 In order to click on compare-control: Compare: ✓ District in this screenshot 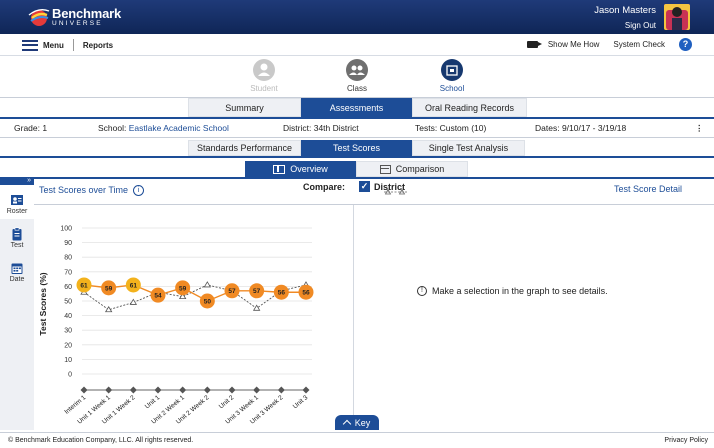, I will do `click(355, 188)`.